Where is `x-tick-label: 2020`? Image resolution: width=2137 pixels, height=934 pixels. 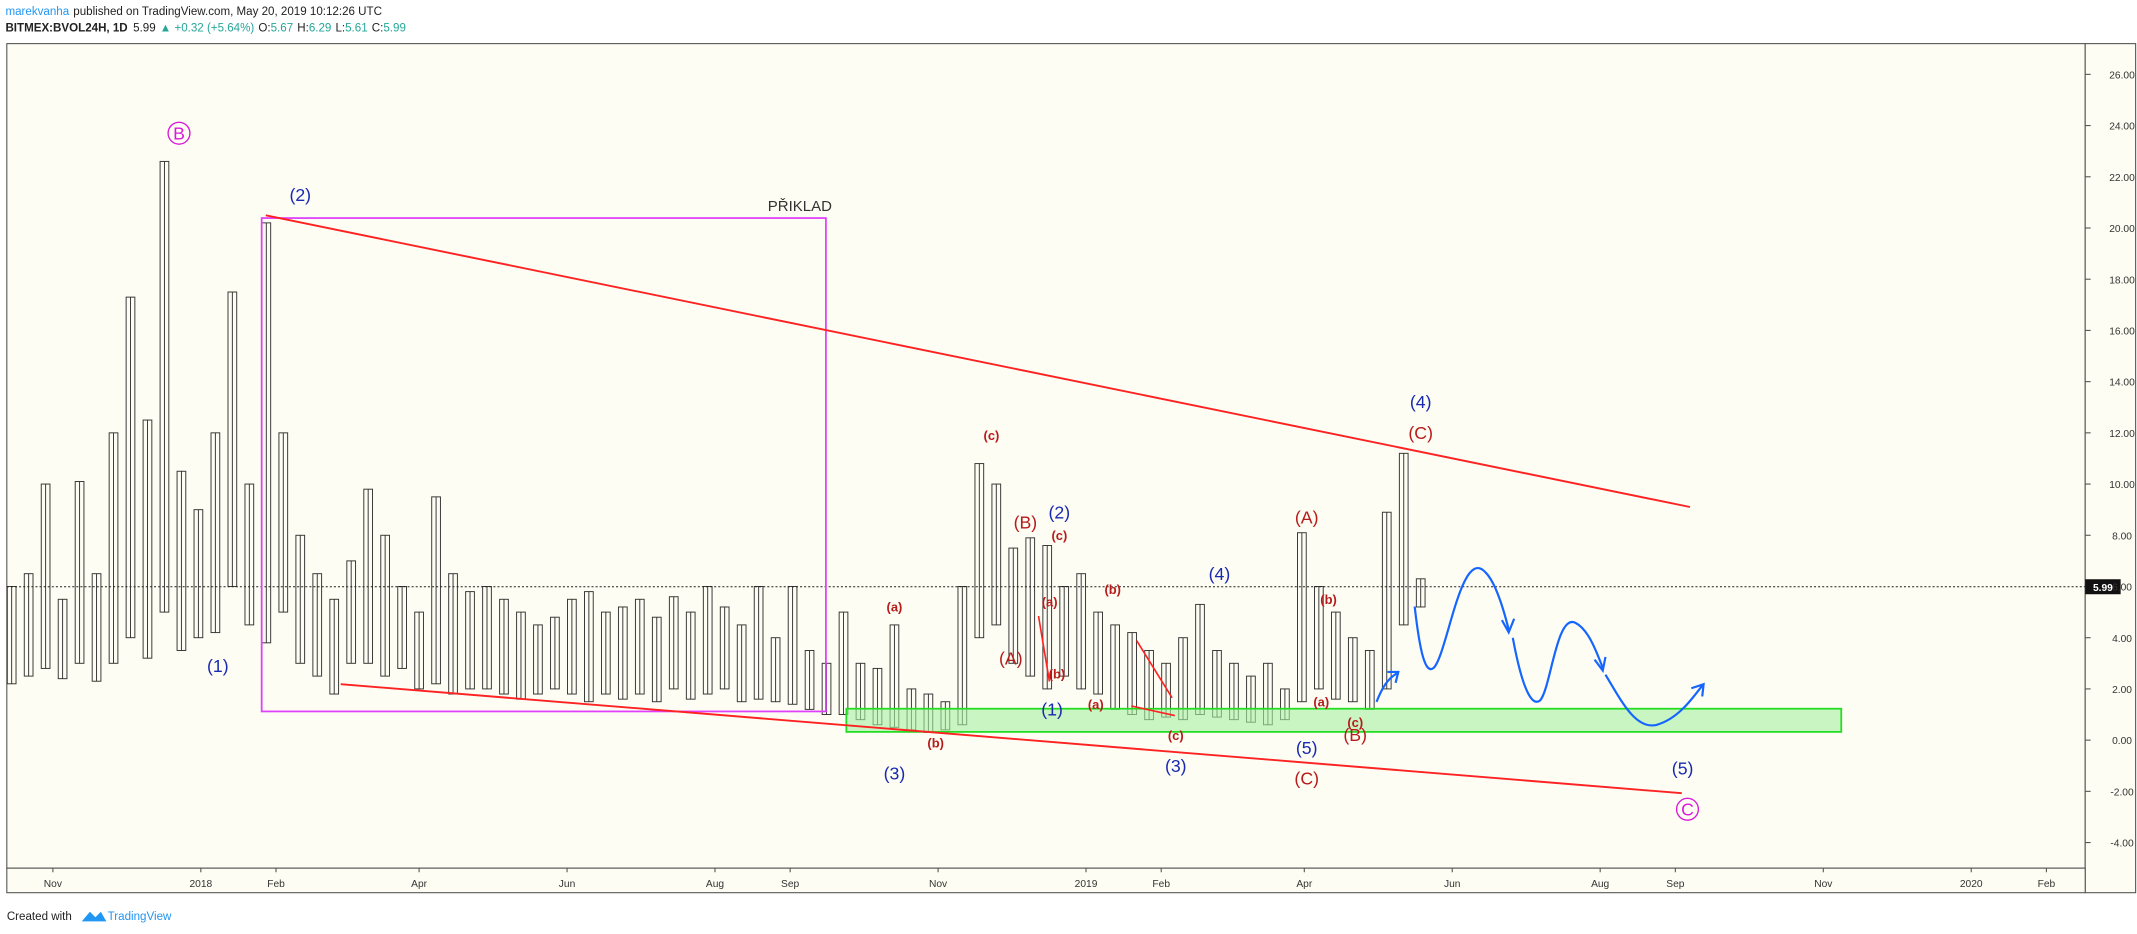 x-tick-label: 2020 is located at coordinates (1971, 884).